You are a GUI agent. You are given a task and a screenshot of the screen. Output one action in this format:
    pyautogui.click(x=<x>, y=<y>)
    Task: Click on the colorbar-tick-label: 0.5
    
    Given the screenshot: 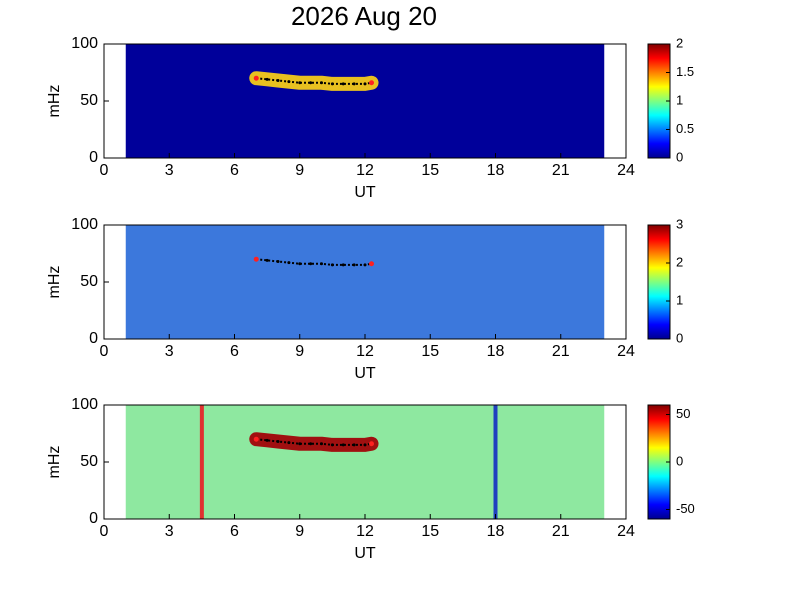 What is the action you would take?
    pyautogui.click(x=685, y=128)
    